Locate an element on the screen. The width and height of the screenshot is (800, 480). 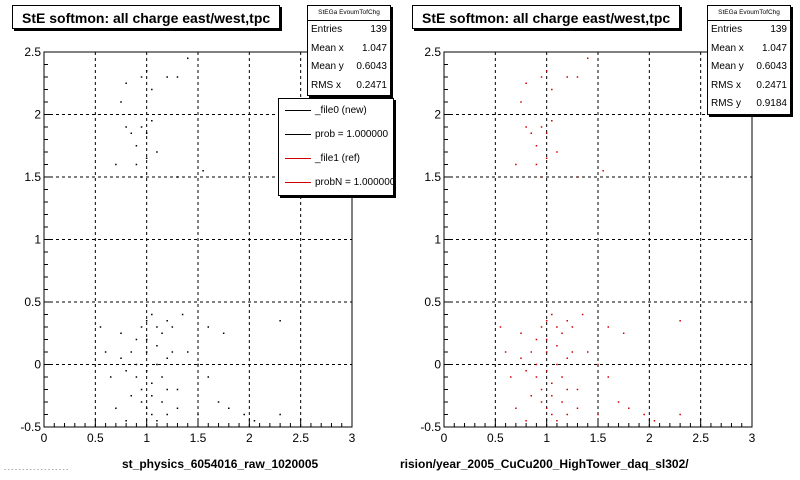
x-tick-label: 2 is located at coordinates (649, 438).